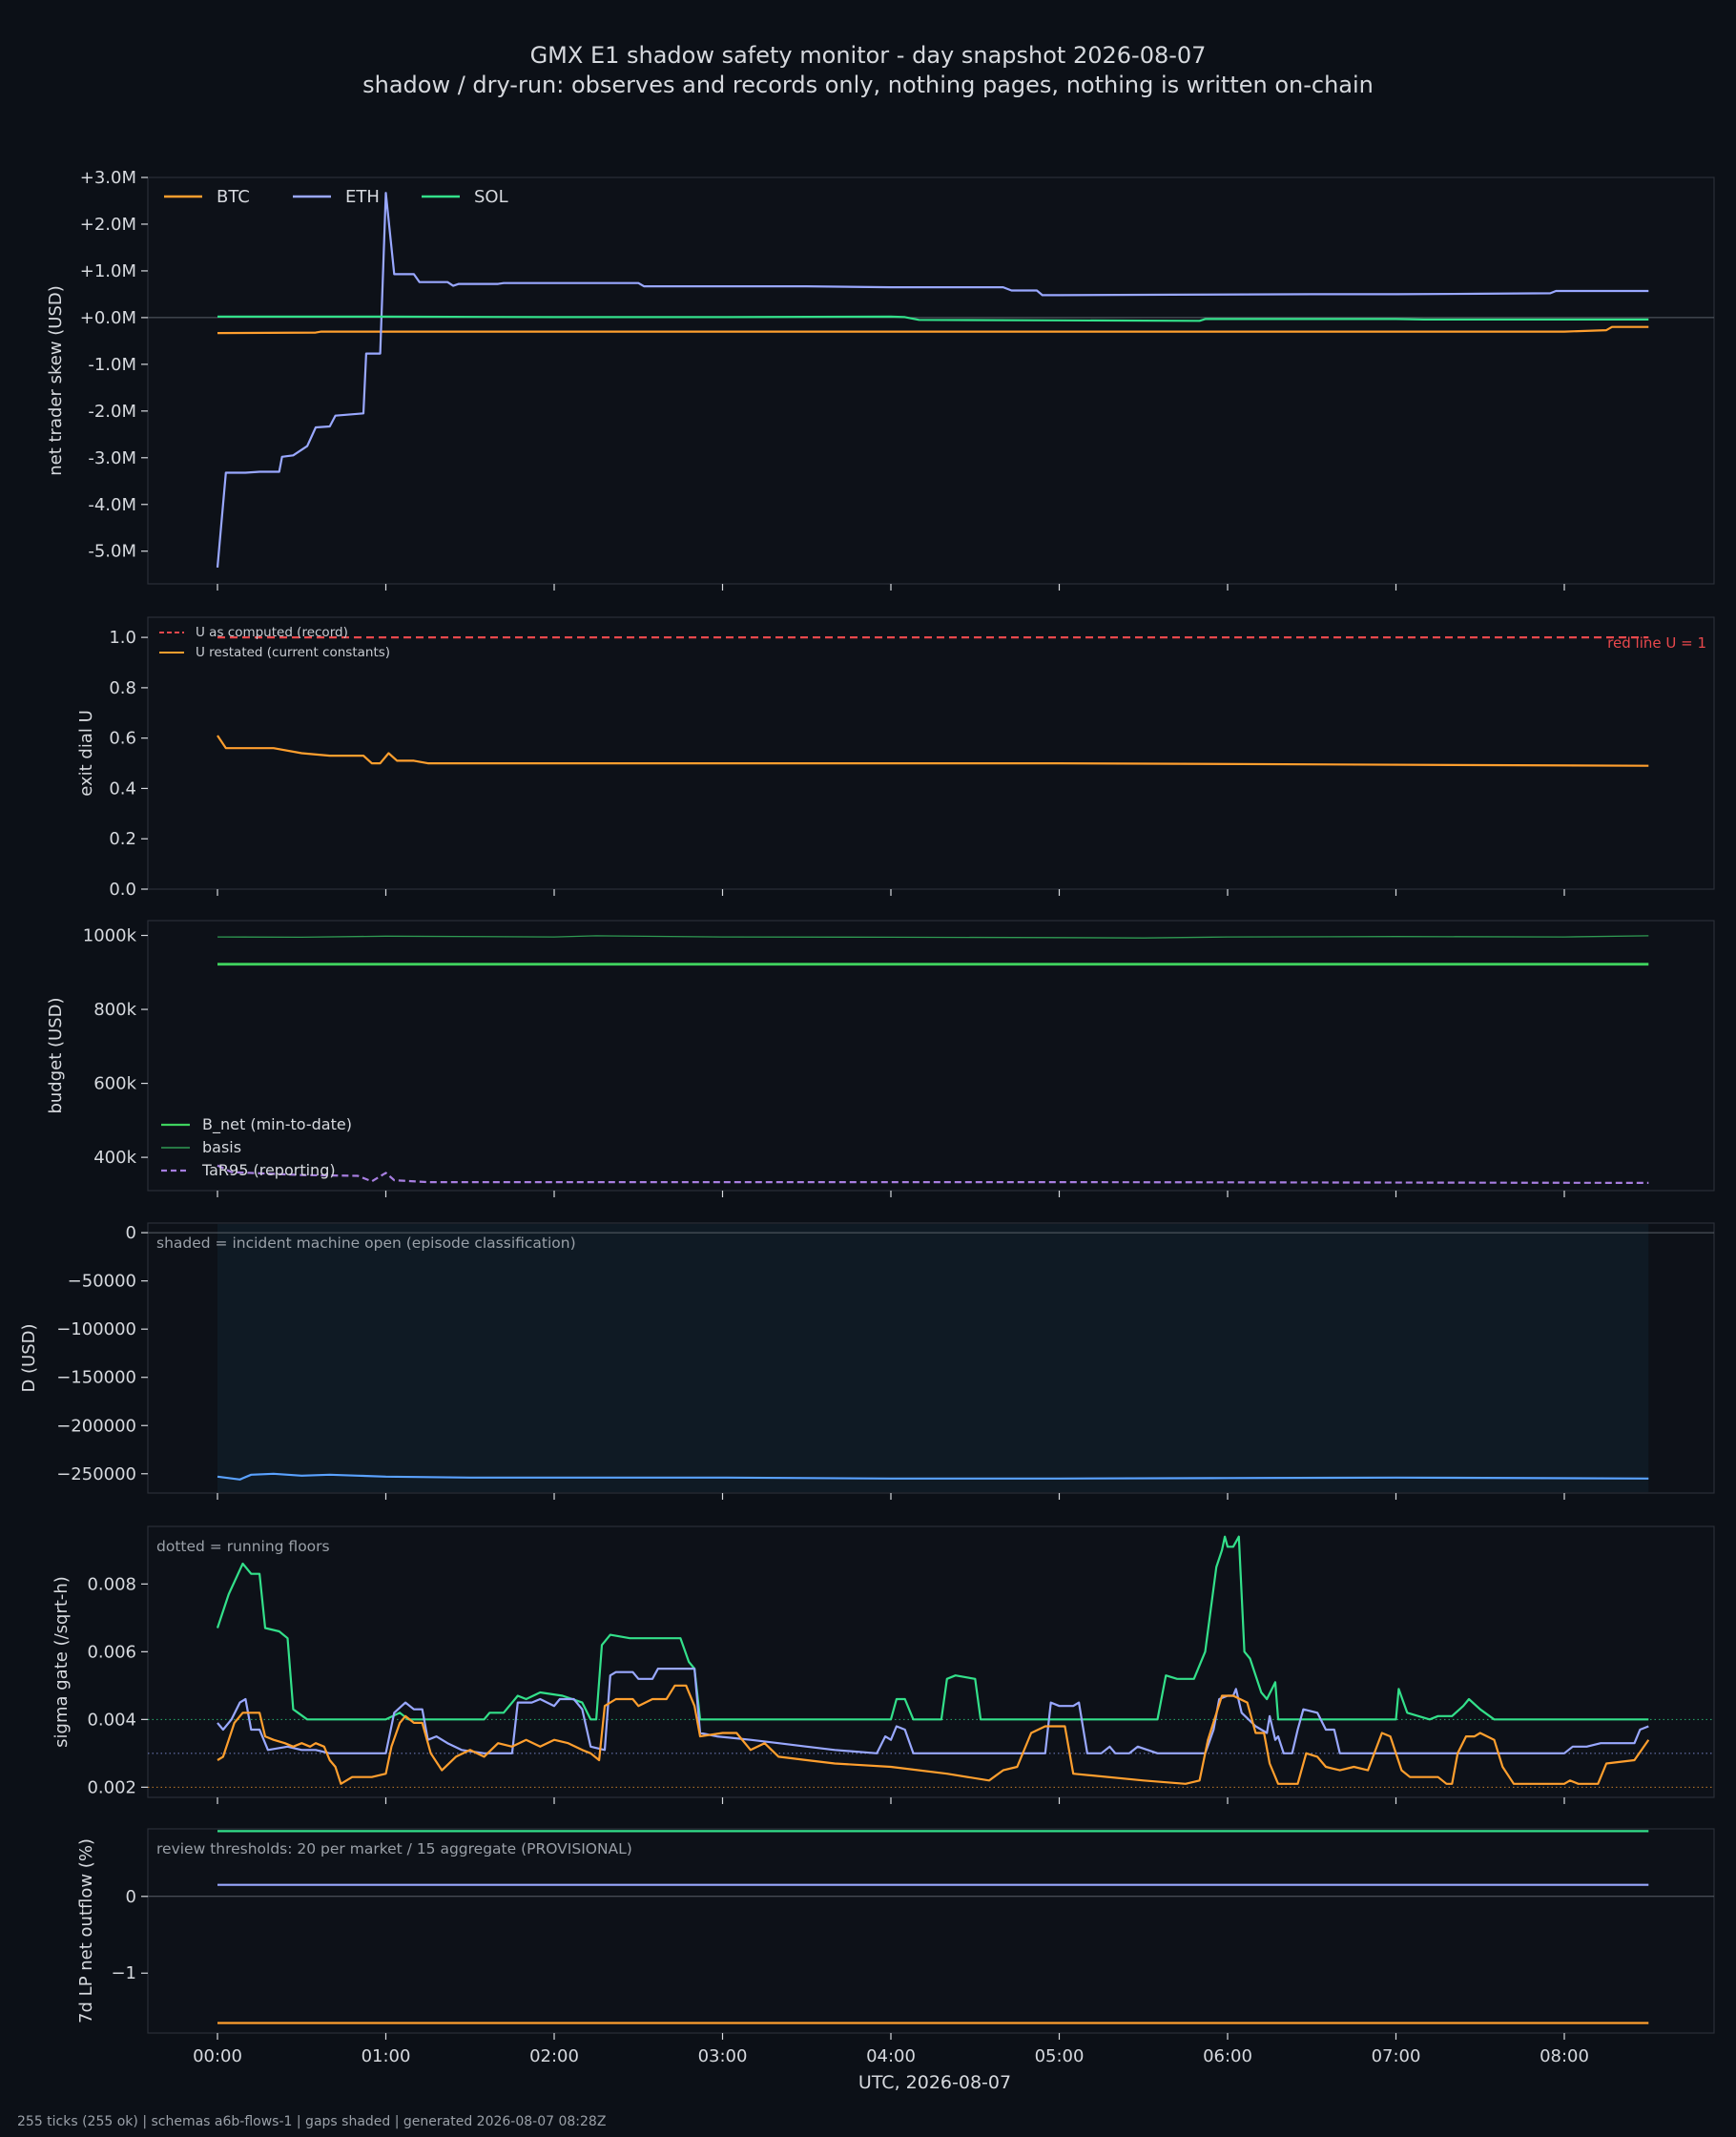 Image resolution: width=1736 pixels, height=2137 pixels. What do you see at coordinates (491, 197) in the screenshot?
I see `legend-label: SOL` at bounding box center [491, 197].